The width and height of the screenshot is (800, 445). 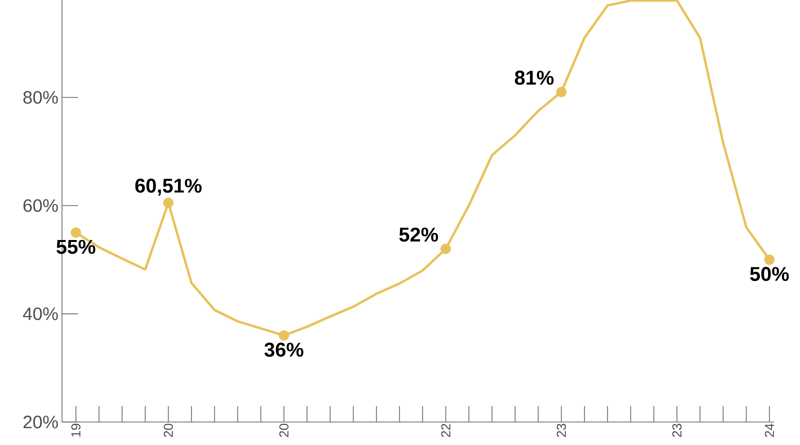 I want to click on data-label: 36%, so click(x=284, y=349).